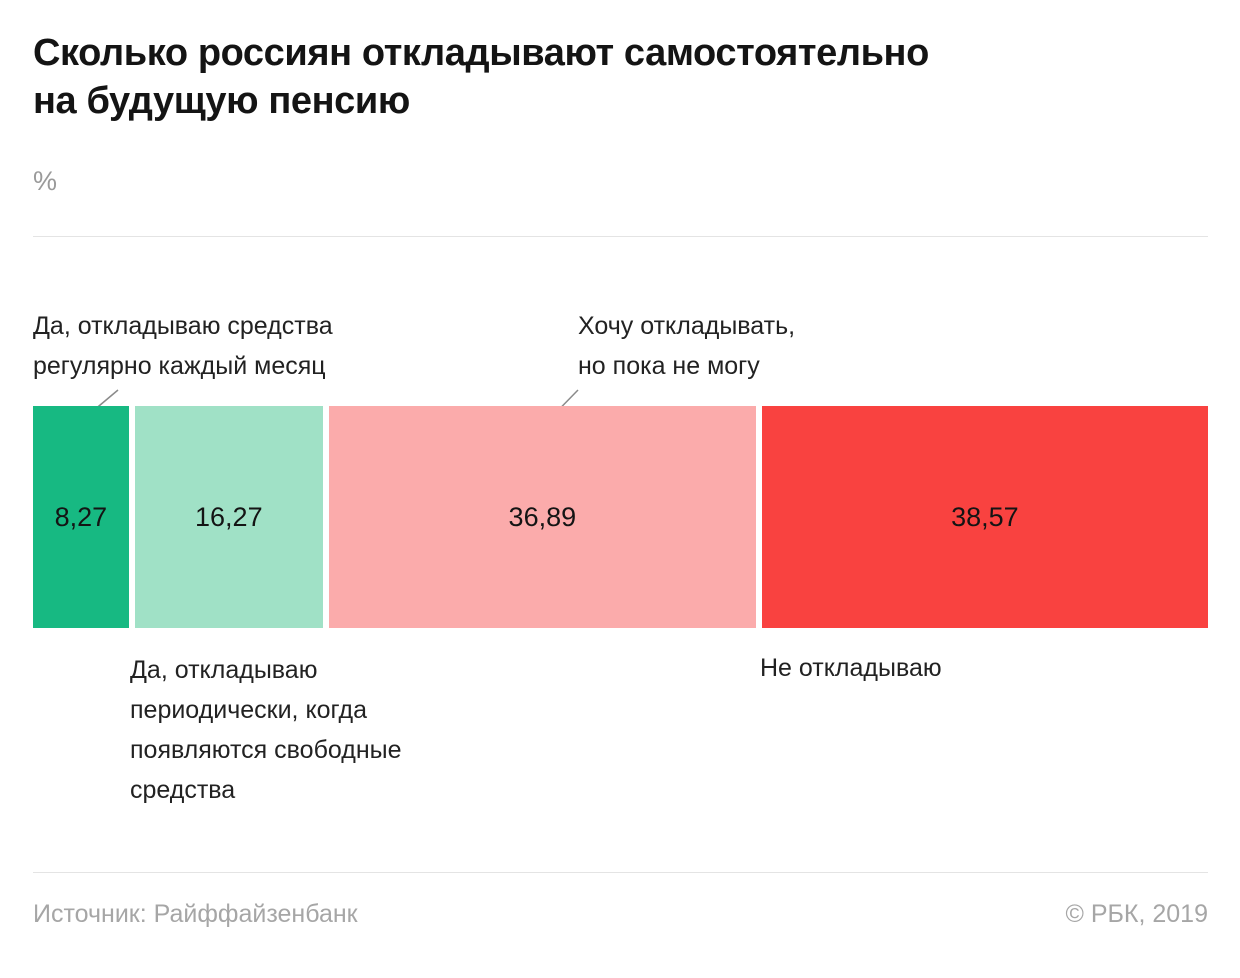  What do you see at coordinates (687, 346) in the screenshot?
I see `annotation-want-to-save: Хочу откладывать, но пока не могу` at bounding box center [687, 346].